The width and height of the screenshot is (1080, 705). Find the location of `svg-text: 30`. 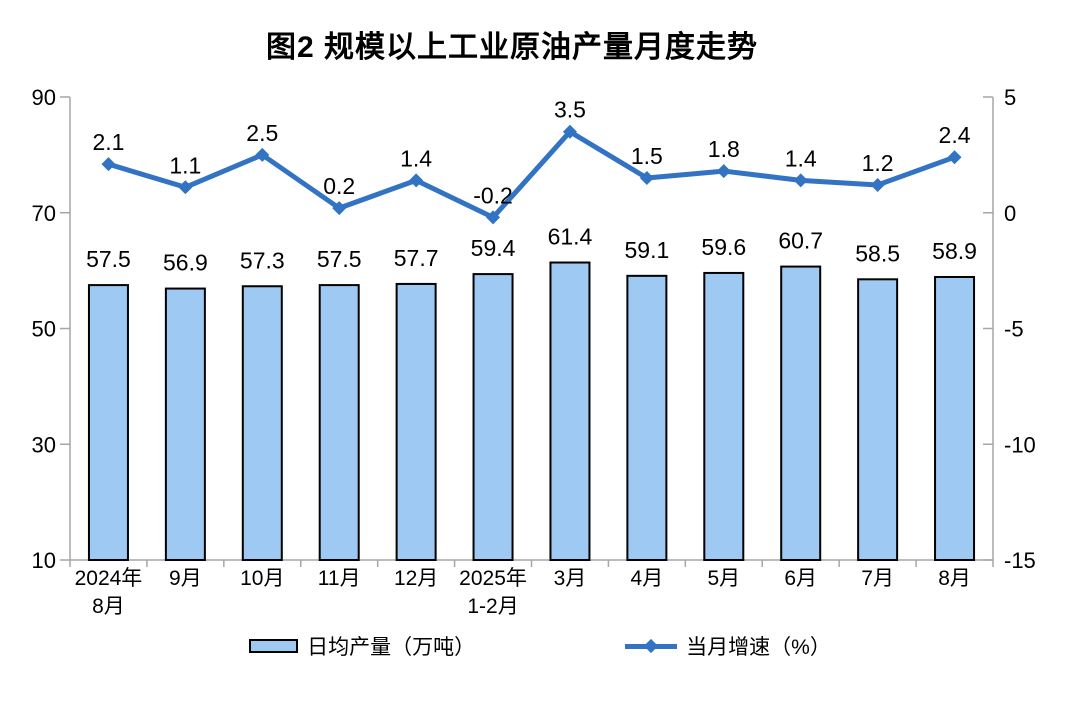

svg-text: 30 is located at coordinates (44, 444).